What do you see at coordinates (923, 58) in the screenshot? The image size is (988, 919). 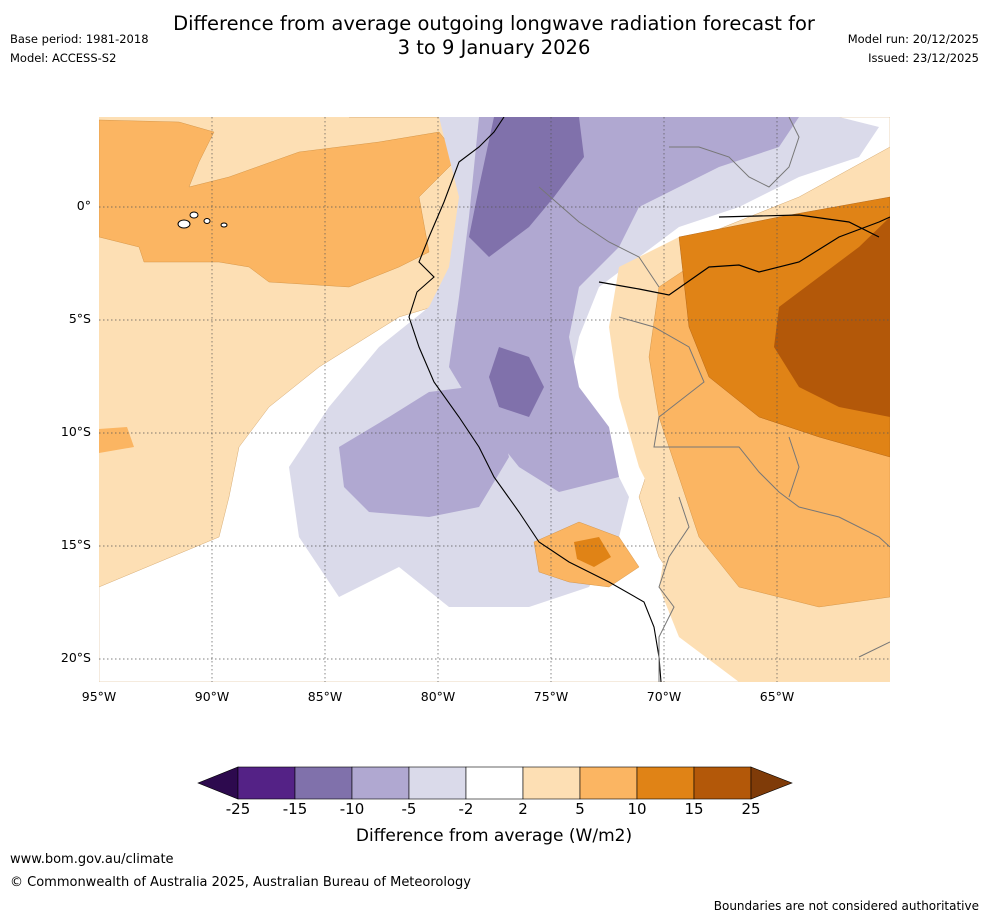 I see `issued-date: Issued: 23/12/2025` at bounding box center [923, 58].